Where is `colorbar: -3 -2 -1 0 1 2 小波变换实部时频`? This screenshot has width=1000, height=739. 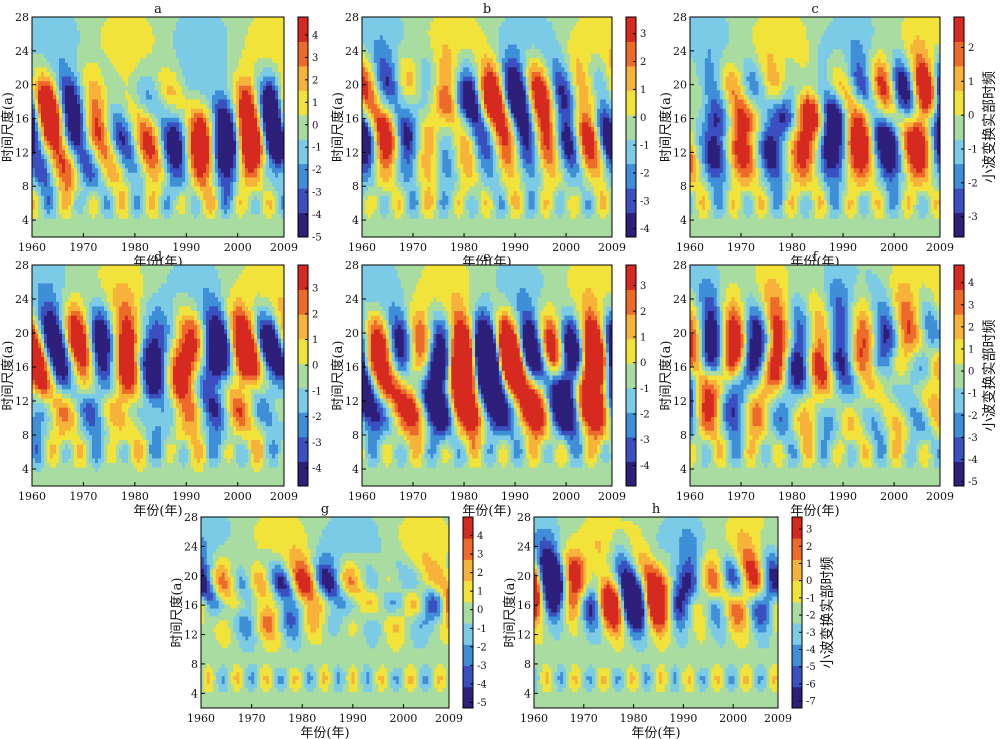 colorbar: -3 -2 -1 0 1 2 小波变换实部时频 is located at coordinates (975, 127).